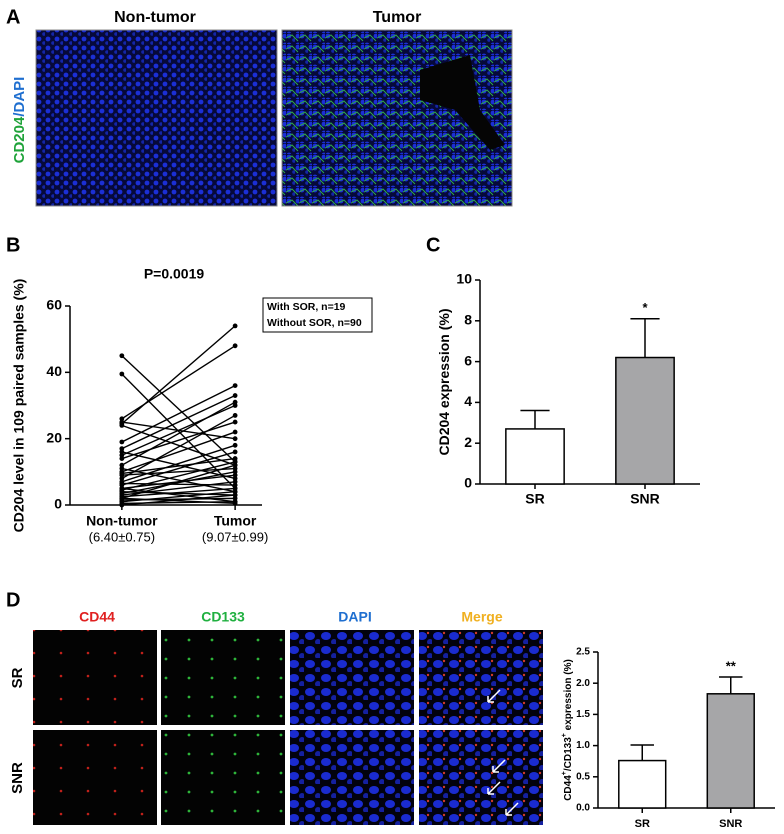 The height and width of the screenshot is (834, 784). What do you see at coordinates (54, 437) in the screenshot?
I see `y-tick-label: 20` at bounding box center [54, 437].